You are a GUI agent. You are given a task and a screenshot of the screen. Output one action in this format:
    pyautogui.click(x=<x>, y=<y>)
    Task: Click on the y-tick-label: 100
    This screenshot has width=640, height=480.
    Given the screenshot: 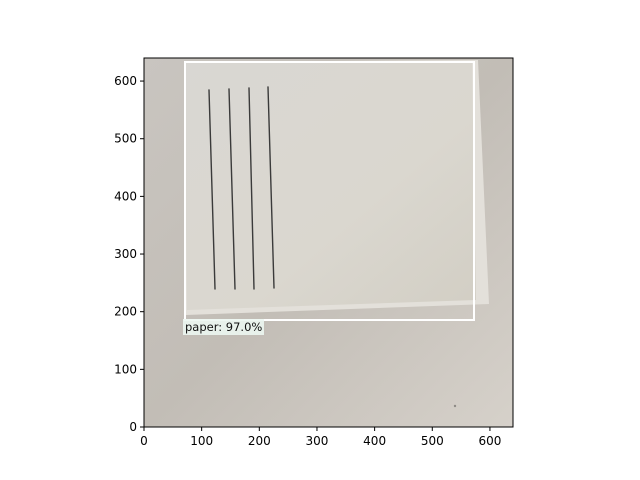 What is the action you would take?
    pyautogui.click(x=125, y=369)
    